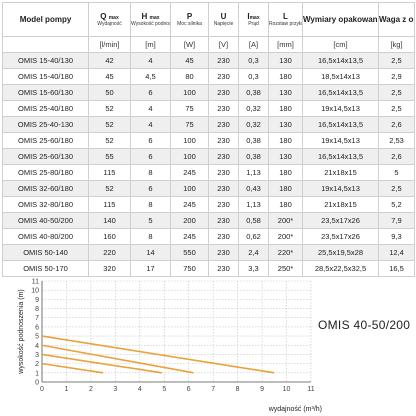  I want to click on unit-cell: [cm], so click(340, 44).